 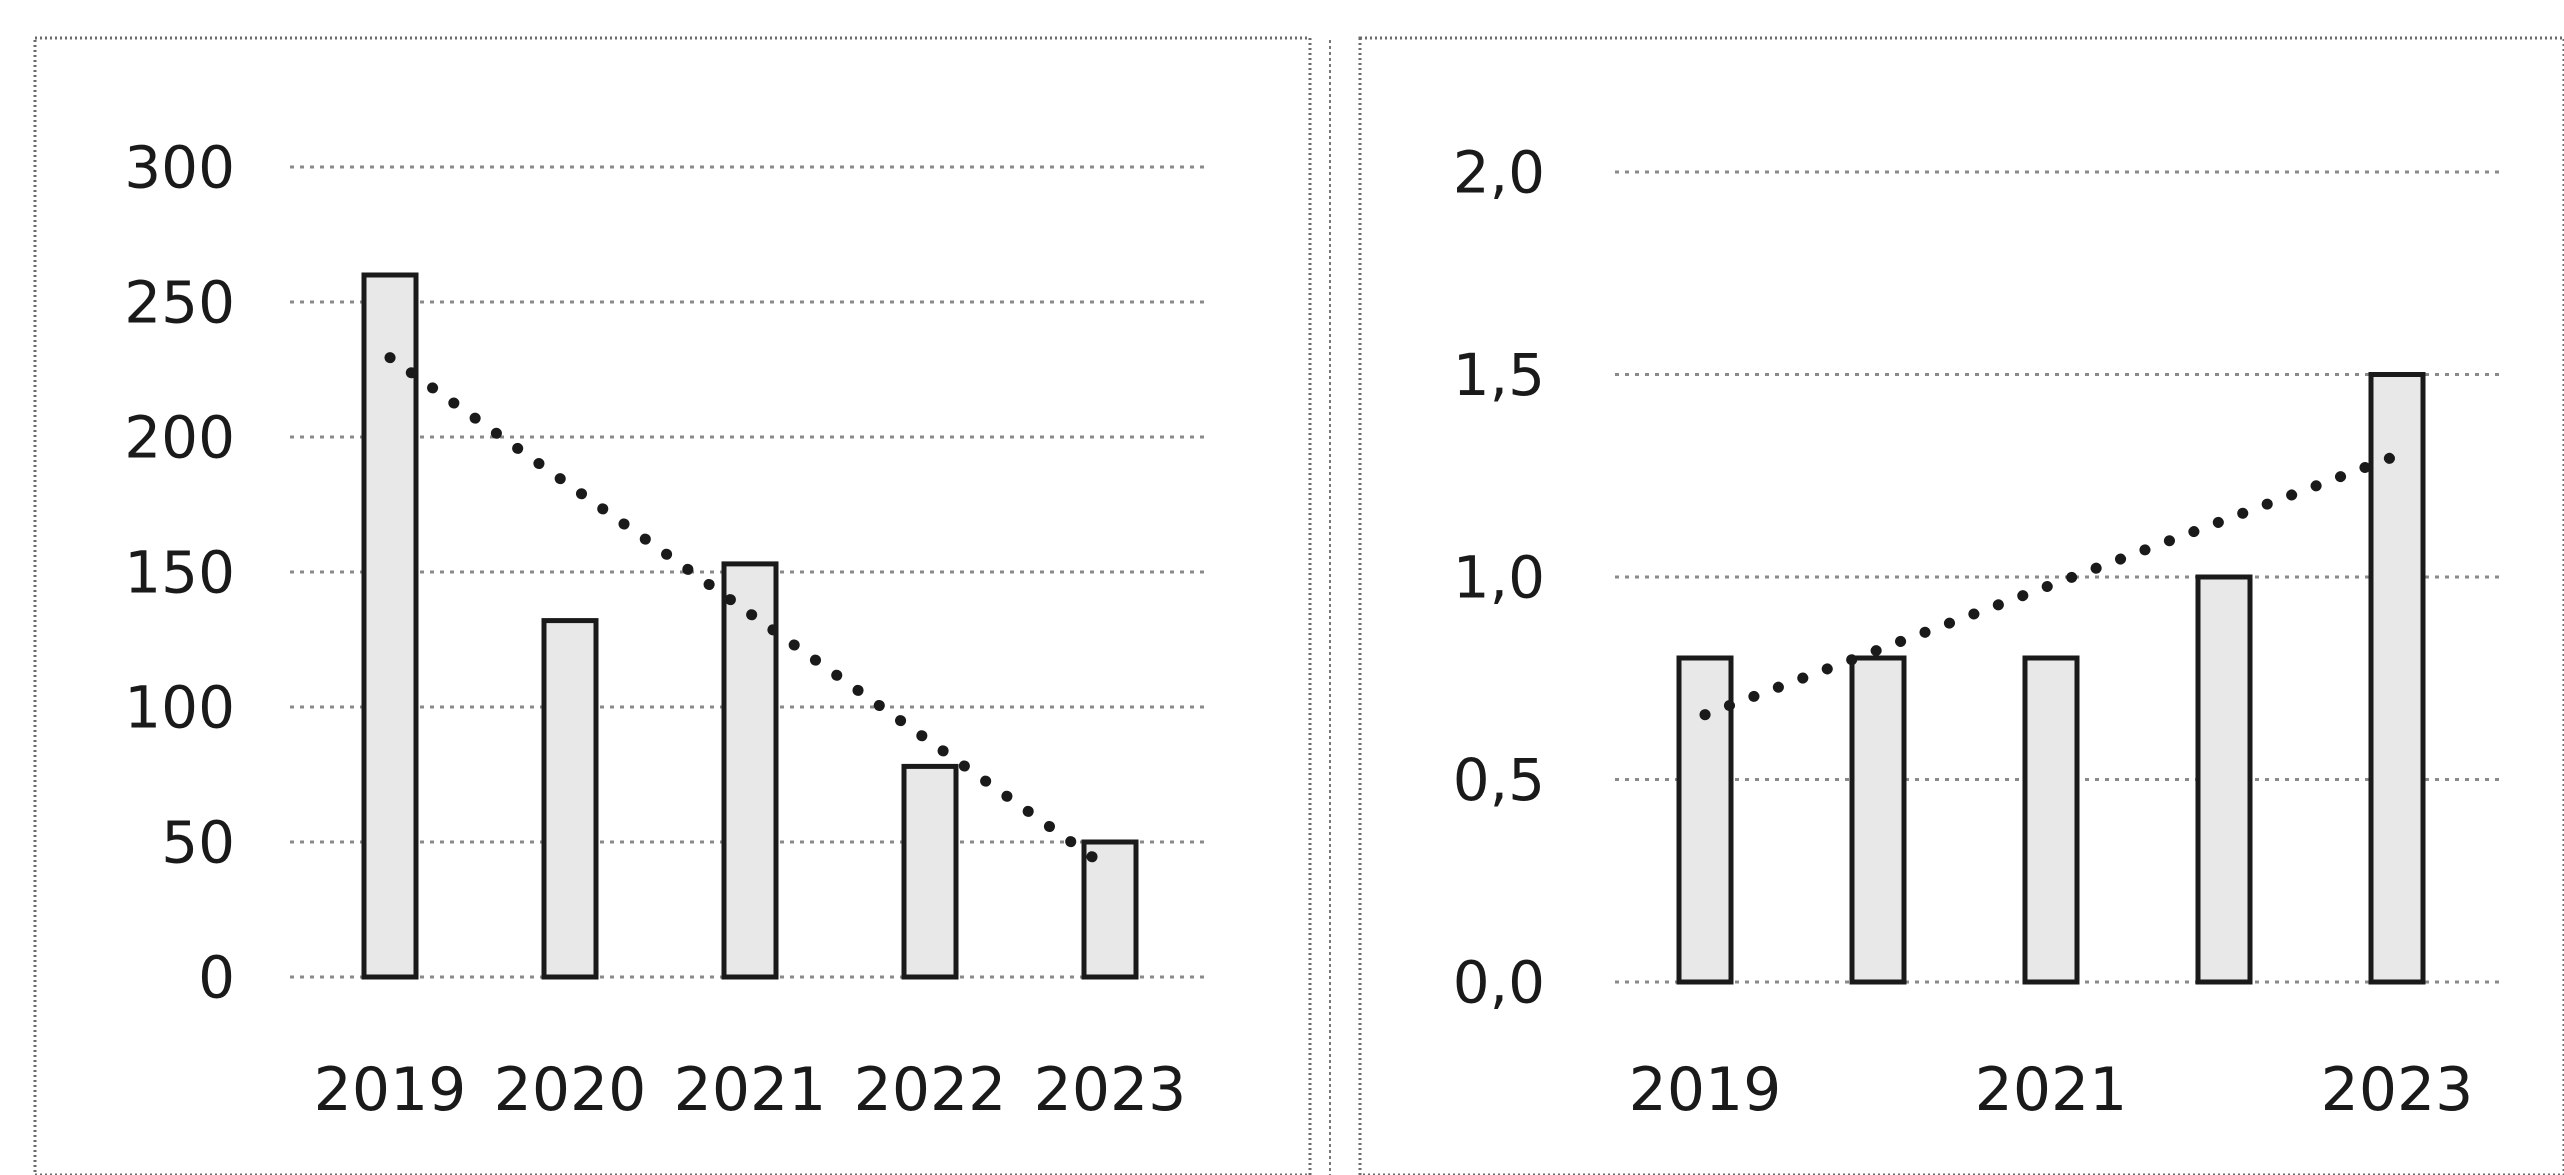 I want to click on y-tick-label: 150, so click(x=179, y=572).